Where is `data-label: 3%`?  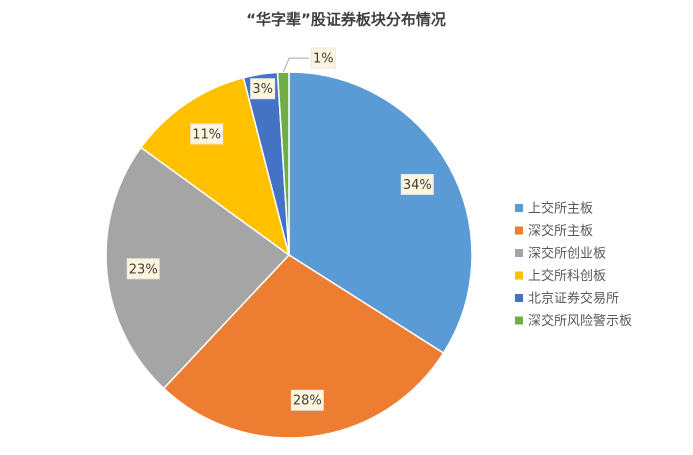 data-label: 3% is located at coordinates (262, 89).